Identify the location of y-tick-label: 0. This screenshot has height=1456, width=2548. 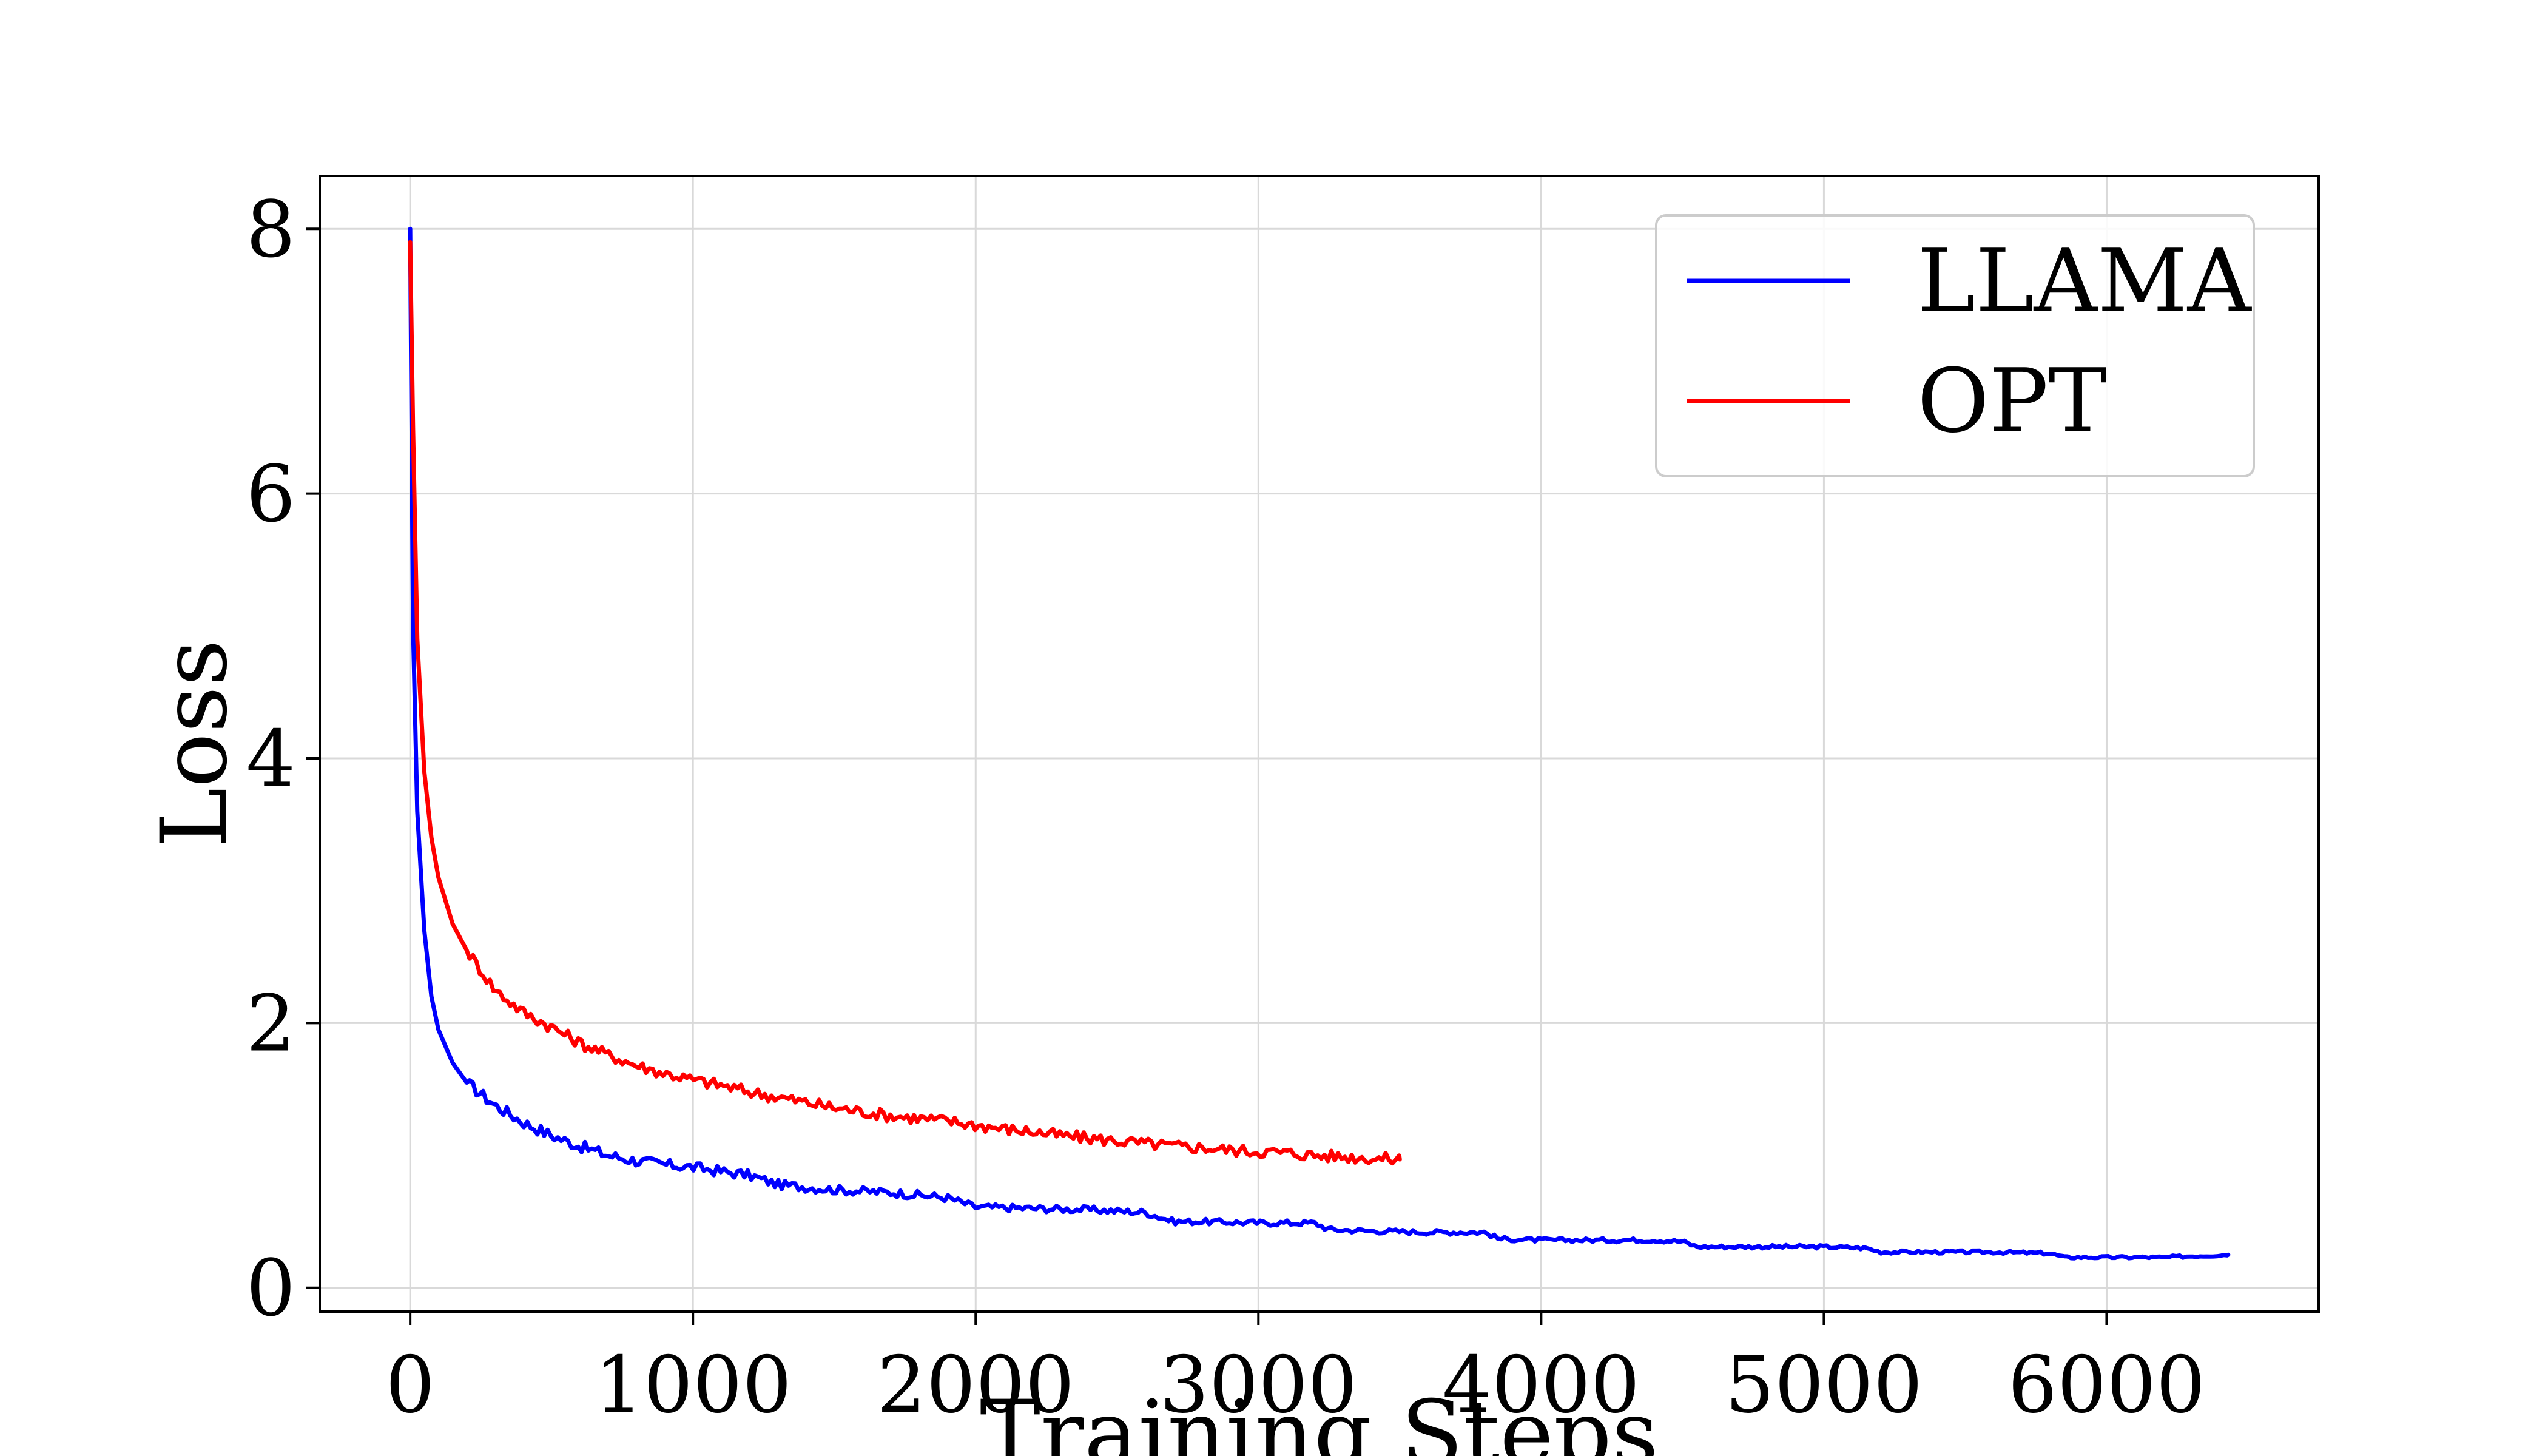
(270, 1289).